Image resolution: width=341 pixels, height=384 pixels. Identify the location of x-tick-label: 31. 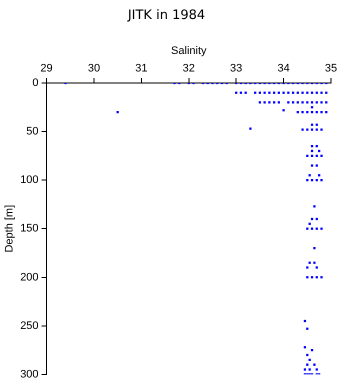
(141, 68).